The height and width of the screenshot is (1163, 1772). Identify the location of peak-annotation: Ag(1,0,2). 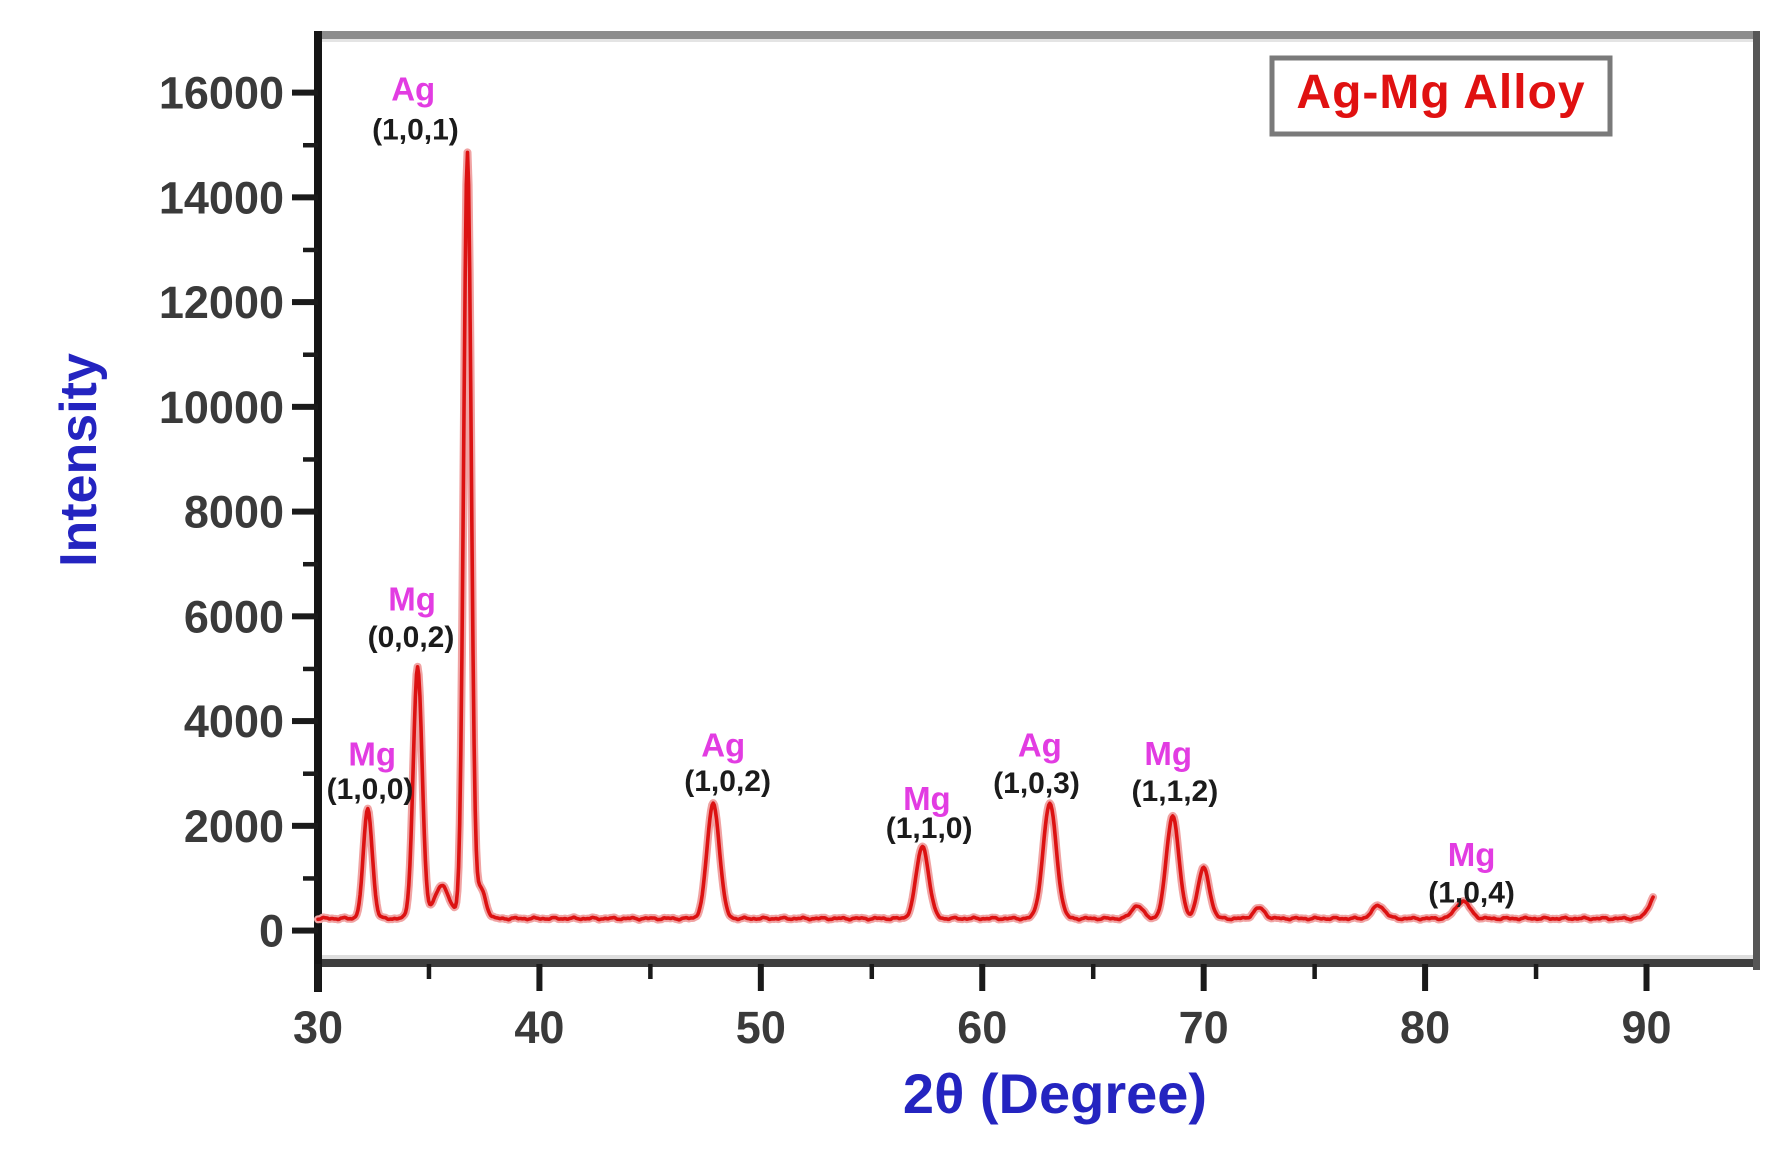
(727, 762).